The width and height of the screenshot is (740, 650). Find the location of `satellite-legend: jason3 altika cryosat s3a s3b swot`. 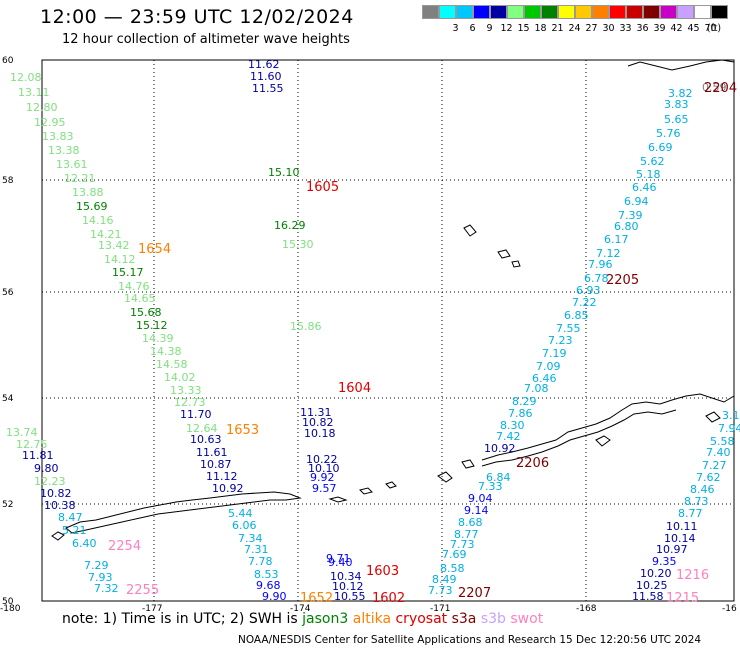

satellite-legend: jason3 altika cryosat s3a s3b swot is located at coordinates (422, 619).